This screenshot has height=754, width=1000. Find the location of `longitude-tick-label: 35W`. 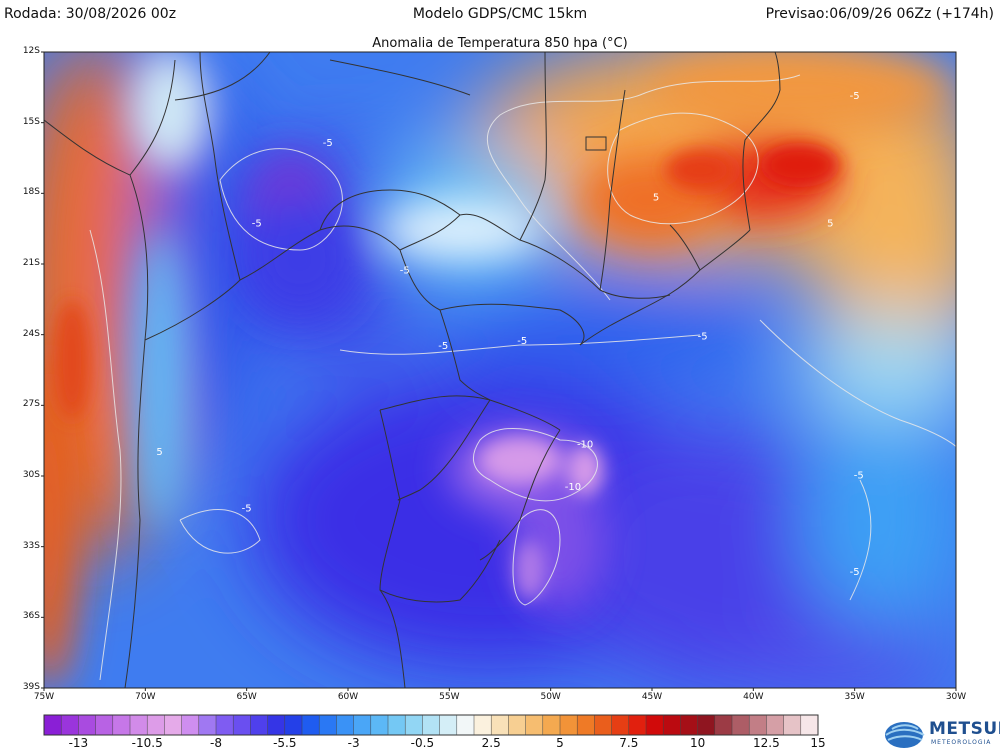

longitude-tick-label: 35W is located at coordinates (854, 697).